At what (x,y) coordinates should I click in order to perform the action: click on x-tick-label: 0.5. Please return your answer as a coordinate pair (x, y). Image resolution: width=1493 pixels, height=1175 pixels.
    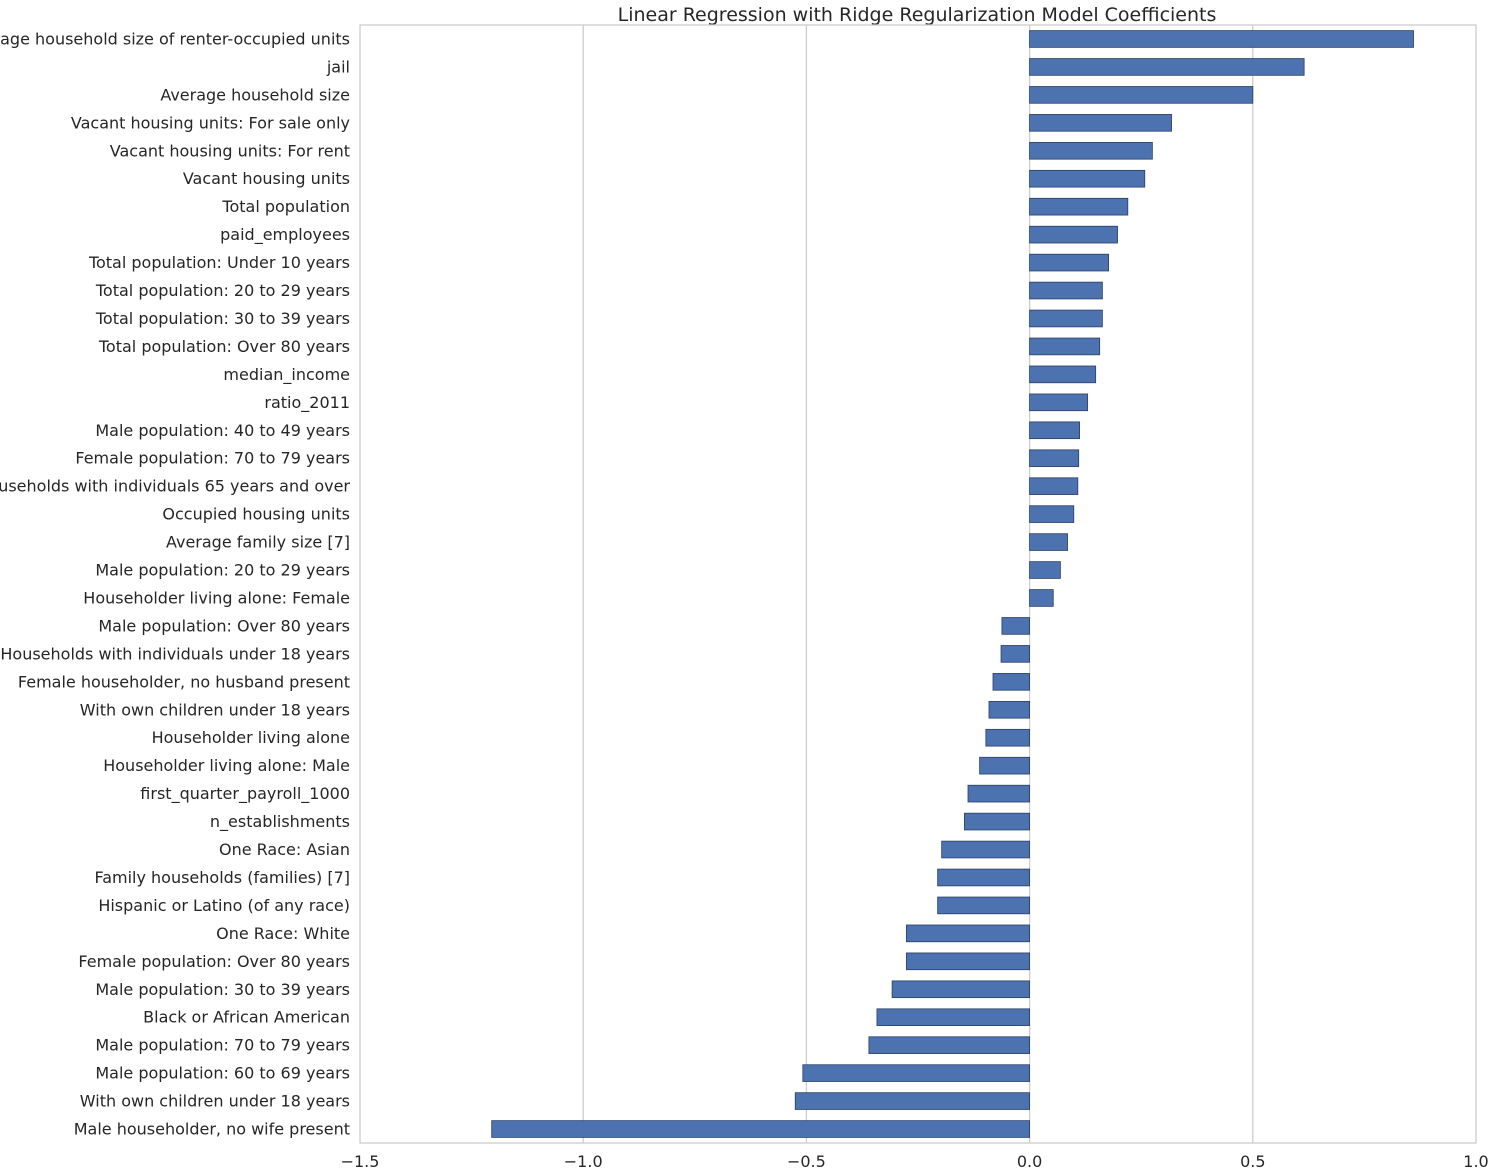
    Looking at the image, I should click on (1252, 1161).